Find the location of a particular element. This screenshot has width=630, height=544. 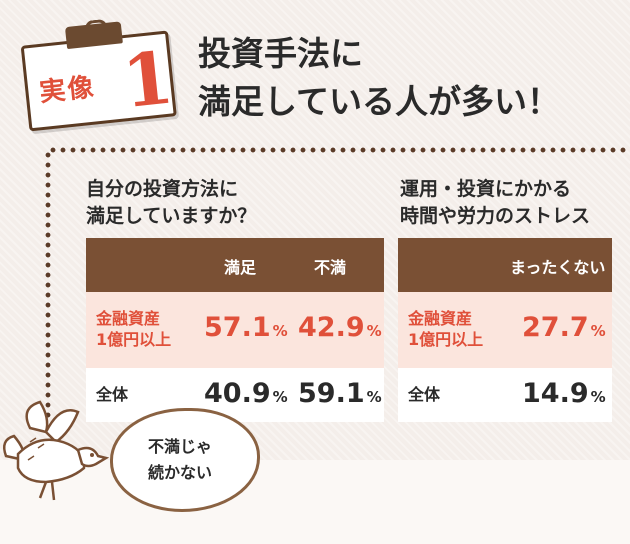

table-row: 全体 14.9% is located at coordinates (505, 395).